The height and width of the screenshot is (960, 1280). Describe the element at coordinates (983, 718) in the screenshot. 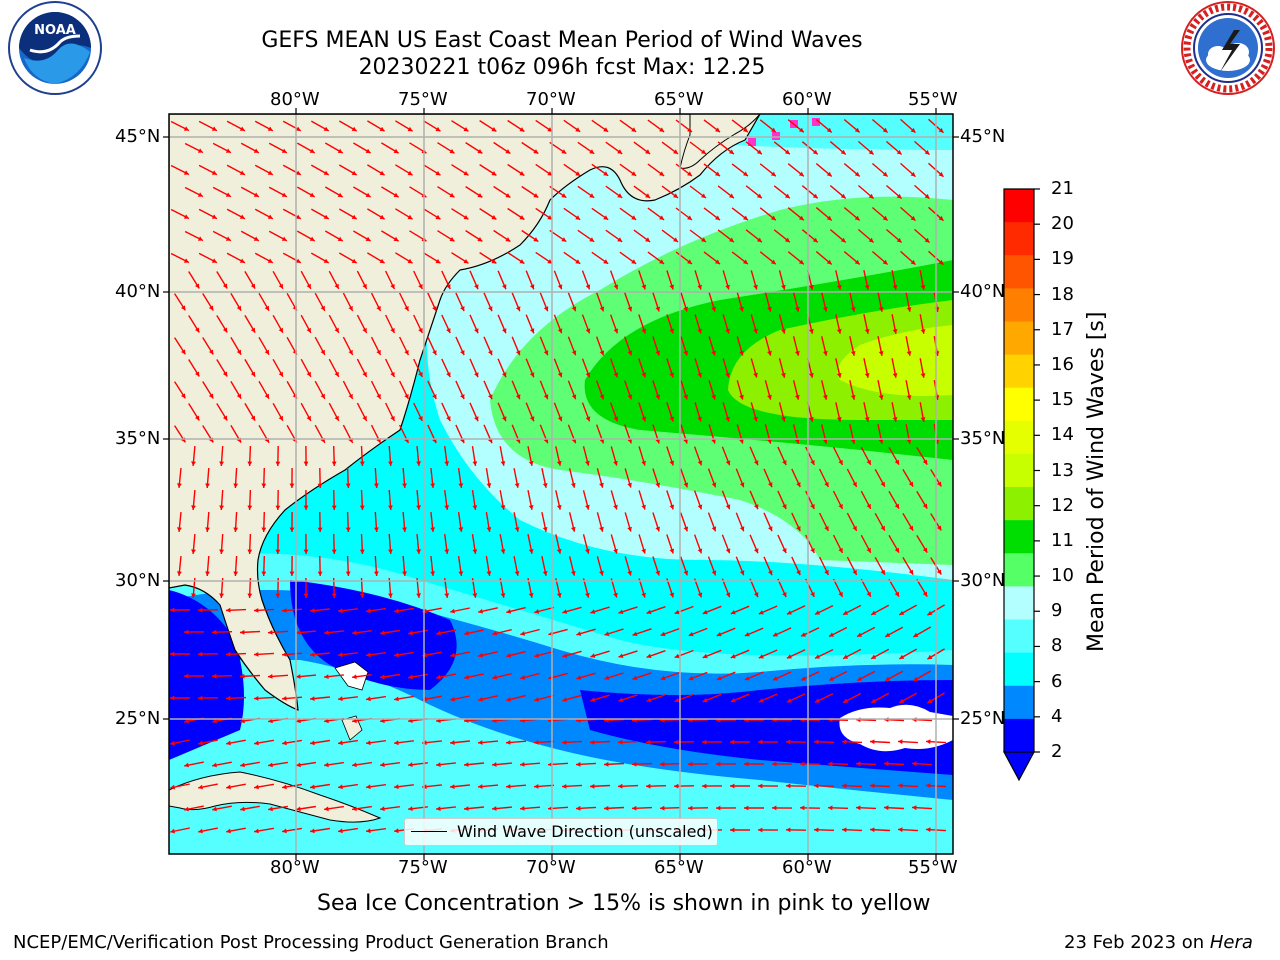

I see `lat-label-right-25n: 25°N` at that location.